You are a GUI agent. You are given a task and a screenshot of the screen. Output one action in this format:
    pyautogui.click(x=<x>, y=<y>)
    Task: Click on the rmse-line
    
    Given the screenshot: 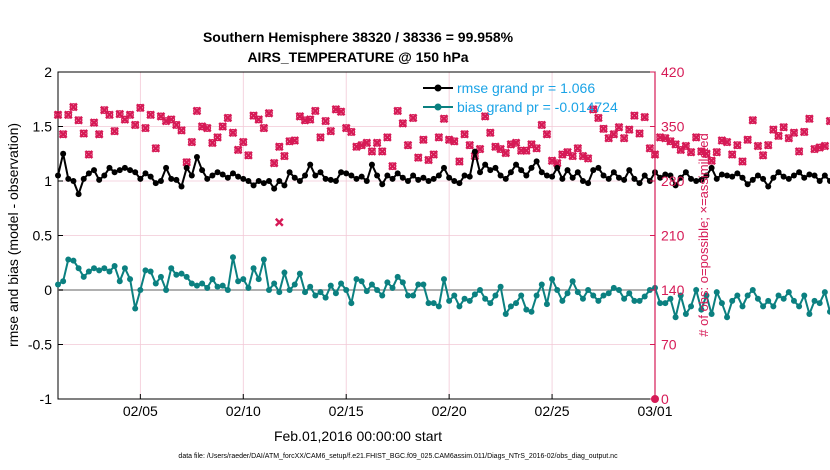 What is the action you would take?
    pyautogui.click(x=443, y=174)
    